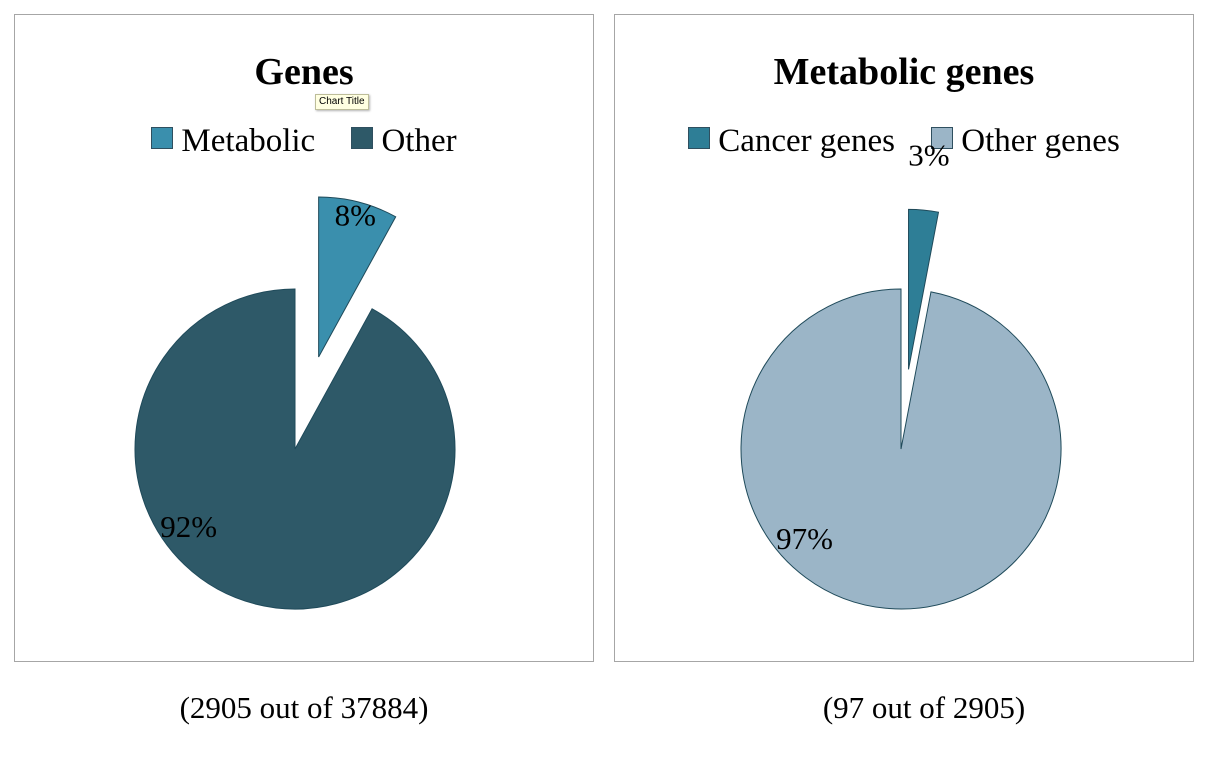 This screenshot has height=758, width=1214. What do you see at coordinates (928, 154) in the screenshot?
I see `data-label: 3%` at bounding box center [928, 154].